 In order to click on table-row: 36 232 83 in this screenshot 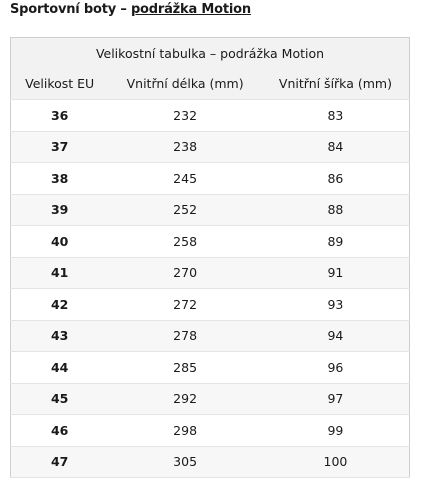, I will do `click(210, 115)`.